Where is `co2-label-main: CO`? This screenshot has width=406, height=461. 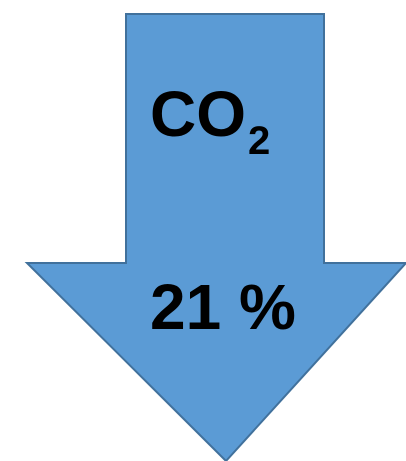 co2-label-main: CO is located at coordinates (198, 114).